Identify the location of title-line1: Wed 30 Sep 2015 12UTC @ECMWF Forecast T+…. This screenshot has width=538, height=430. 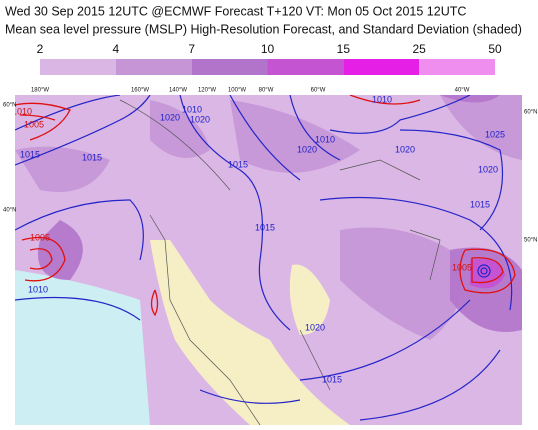
(235, 11).